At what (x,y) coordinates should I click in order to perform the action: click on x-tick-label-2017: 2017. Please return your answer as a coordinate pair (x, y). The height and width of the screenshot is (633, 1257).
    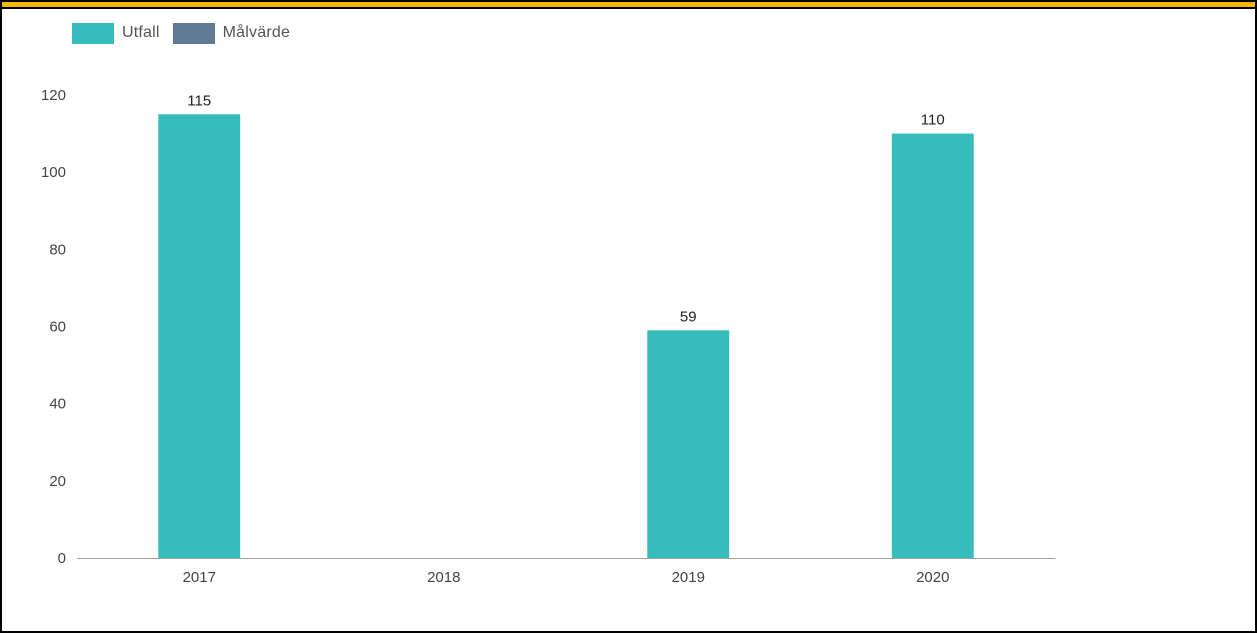
    Looking at the image, I should click on (199, 577).